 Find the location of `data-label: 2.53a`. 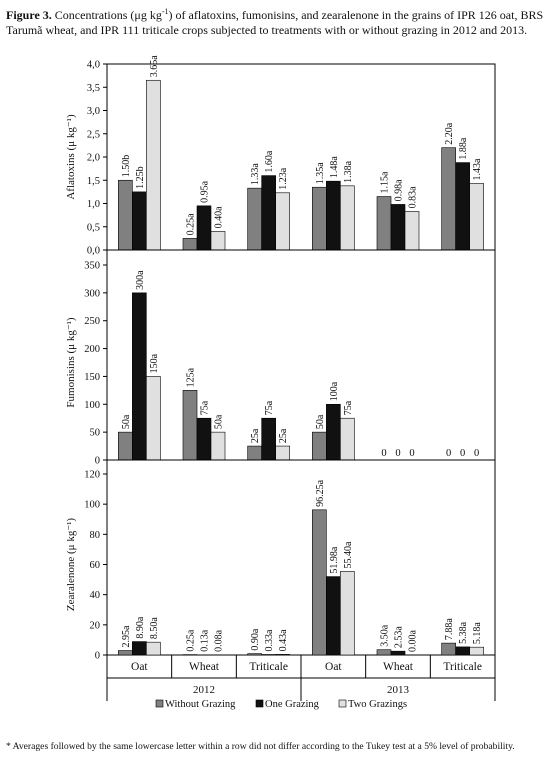

data-label: 2.53a is located at coordinates (399, 637).